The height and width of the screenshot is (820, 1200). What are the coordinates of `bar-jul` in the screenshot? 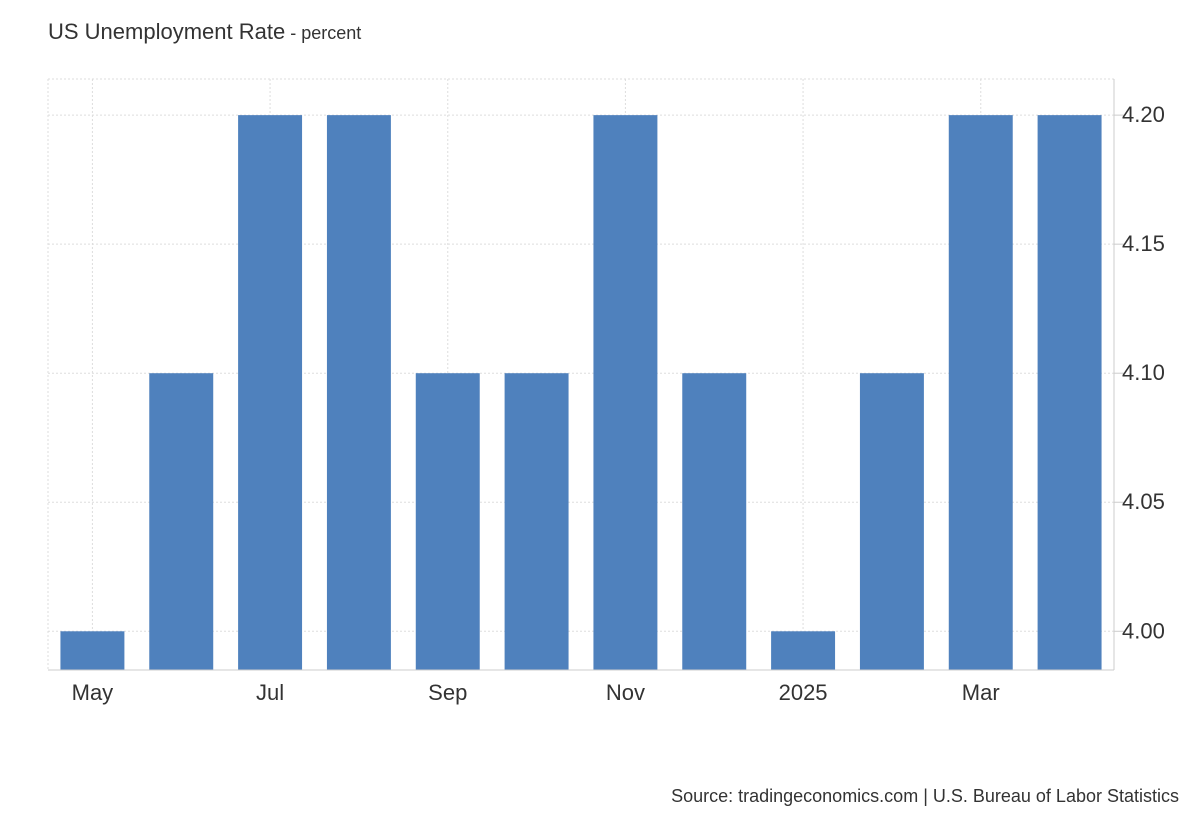 It's located at (270, 393).